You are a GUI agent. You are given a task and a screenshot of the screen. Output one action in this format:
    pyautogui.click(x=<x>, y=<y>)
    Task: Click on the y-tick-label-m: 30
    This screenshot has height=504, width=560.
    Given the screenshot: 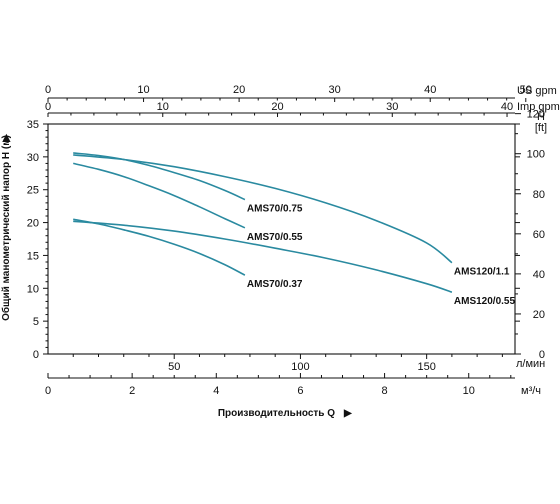 What is the action you would take?
    pyautogui.click(x=33, y=158)
    